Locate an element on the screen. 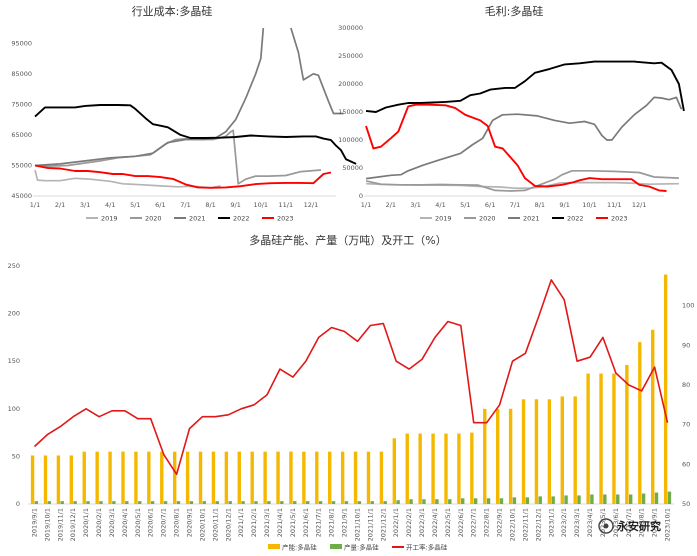 Image resolution: width=697 pixels, height=556 pixels. c3-x-tick-label: 2019/9/1 is located at coordinates (34, 522).